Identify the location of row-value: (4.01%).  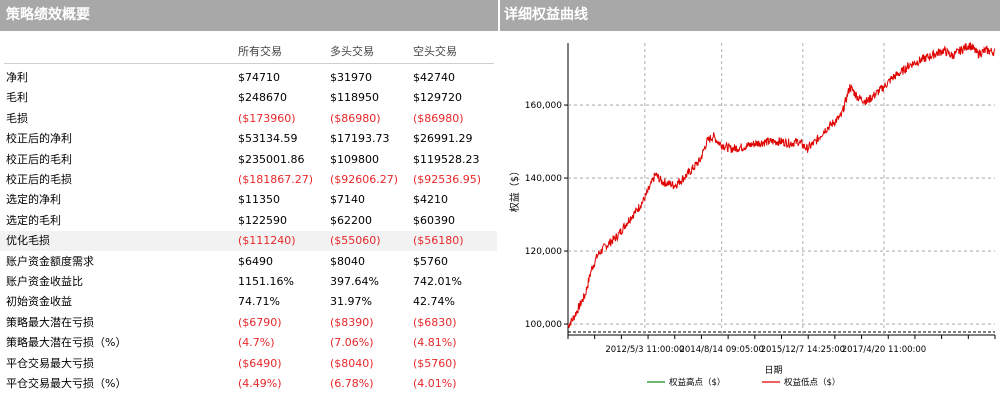
(435, 383).